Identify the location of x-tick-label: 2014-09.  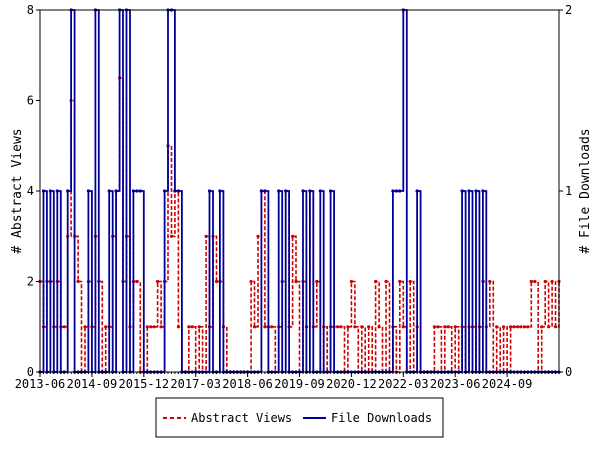
(92, 384).